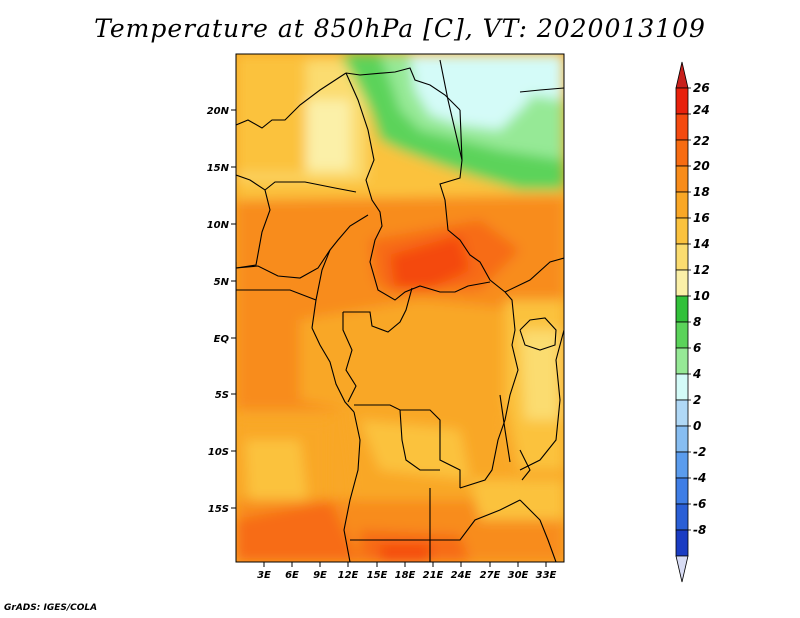 The image size is (800, 618). What do you see at coordinates (490, 575) in the screenshot?
I see `lon-label: 27E` at bounding box center [490, 575].